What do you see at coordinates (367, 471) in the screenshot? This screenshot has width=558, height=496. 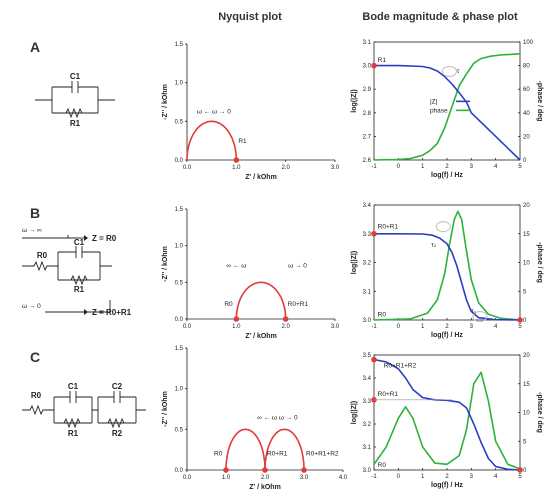 I see `y-tick-label: 3.0` at bounding box center [367, 471].